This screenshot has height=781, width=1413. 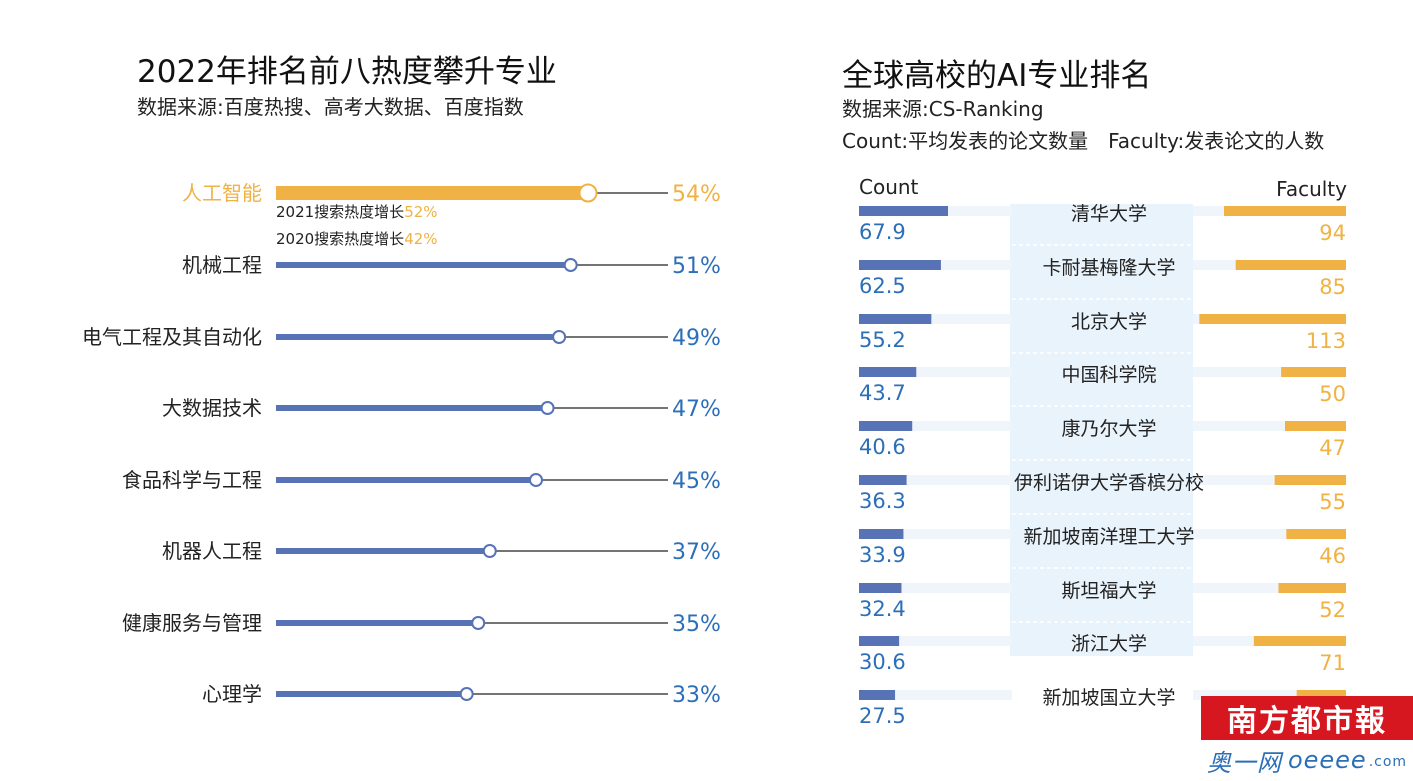 I want to click on university-name-panel, so click(x=1101, y=430).